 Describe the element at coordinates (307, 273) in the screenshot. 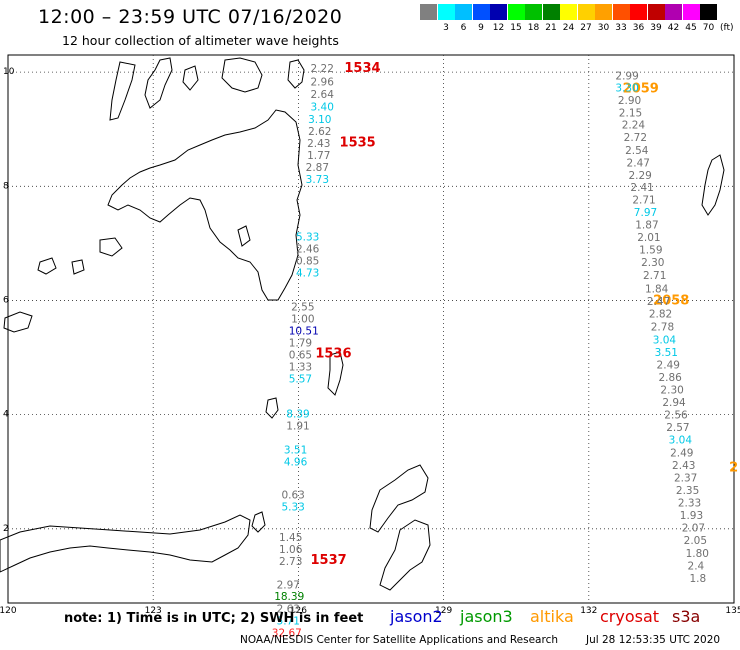

I see `wave-height-value: 4.73` at that location.